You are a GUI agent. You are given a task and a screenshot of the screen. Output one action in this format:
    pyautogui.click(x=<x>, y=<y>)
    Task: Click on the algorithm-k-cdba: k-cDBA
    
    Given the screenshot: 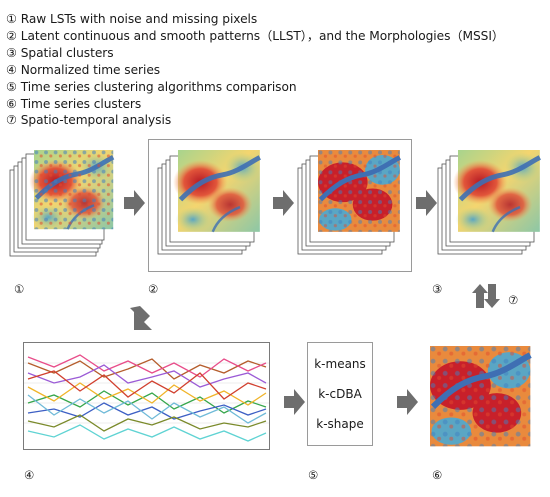 What is the action you would take?
    pyautogui.click(x=340, y=394)
    